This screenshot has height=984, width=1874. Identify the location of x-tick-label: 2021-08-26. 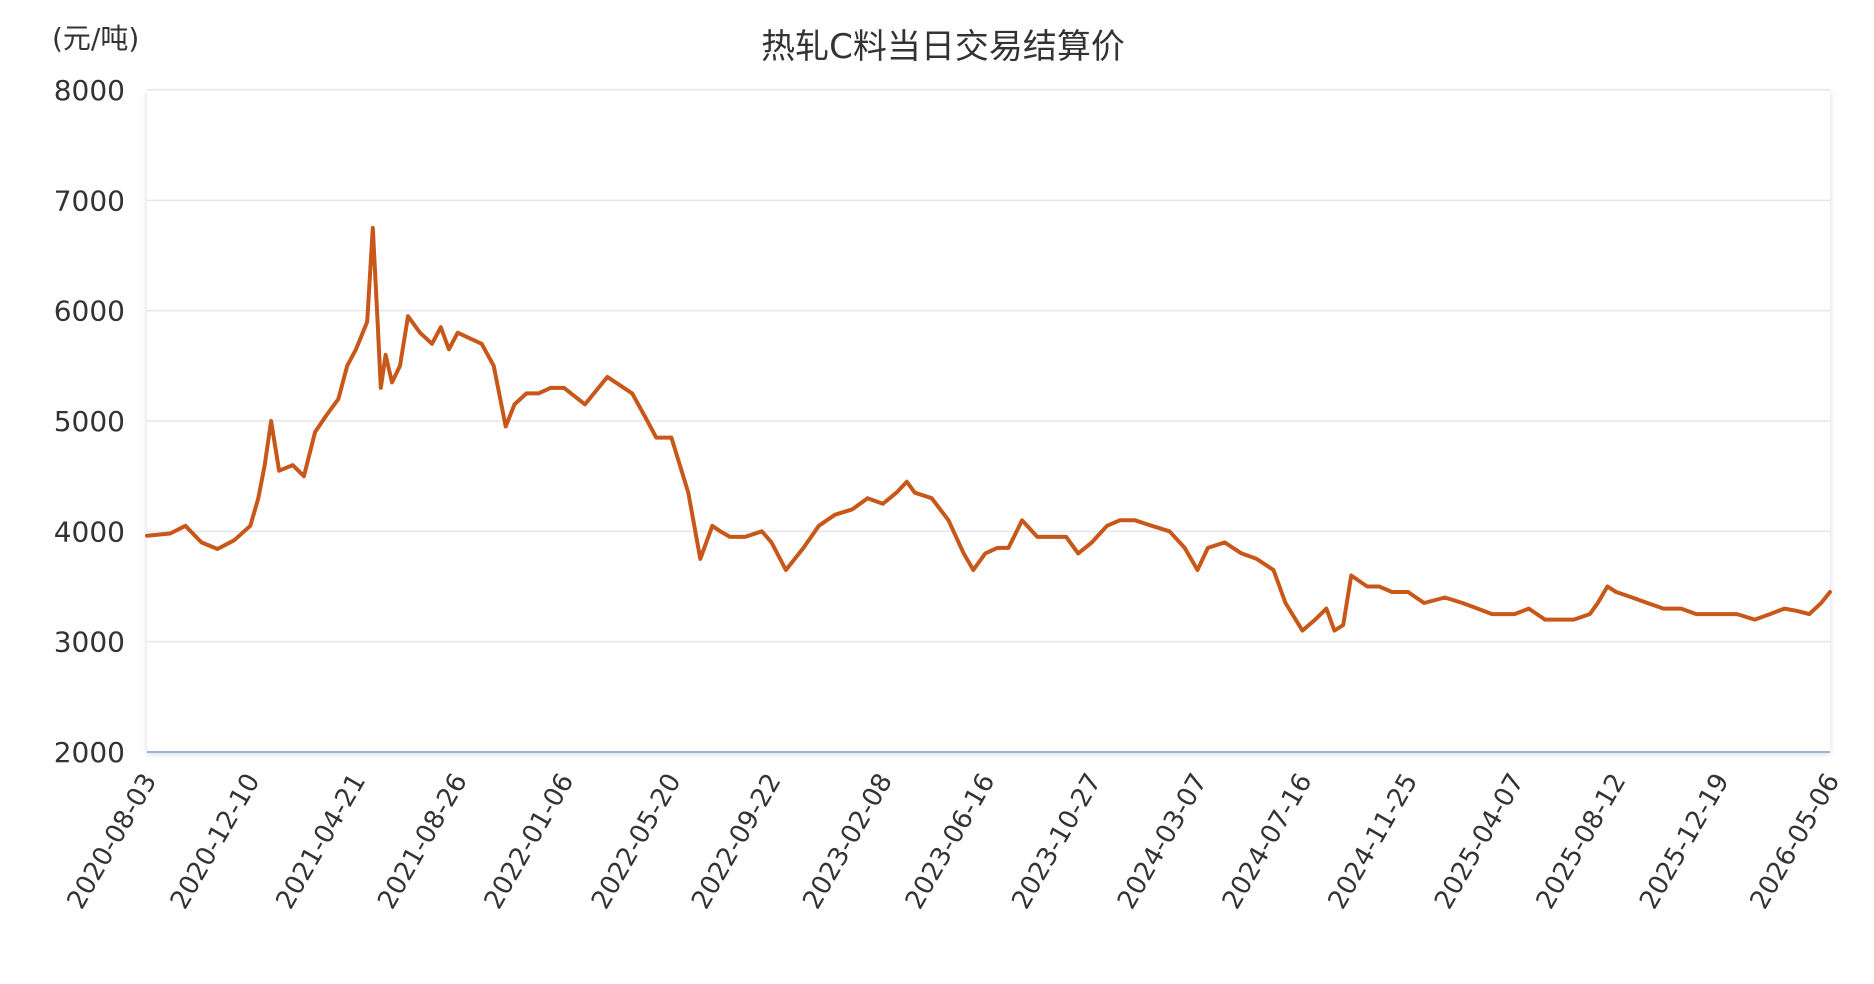
(423, 842).